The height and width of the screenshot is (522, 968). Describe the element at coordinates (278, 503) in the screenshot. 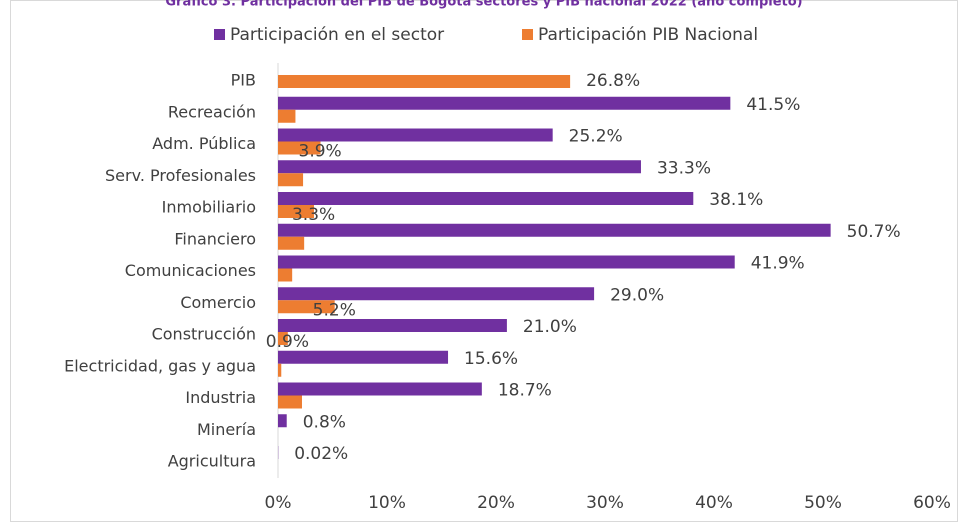

I see `x-tick-label: 0%` at that location.